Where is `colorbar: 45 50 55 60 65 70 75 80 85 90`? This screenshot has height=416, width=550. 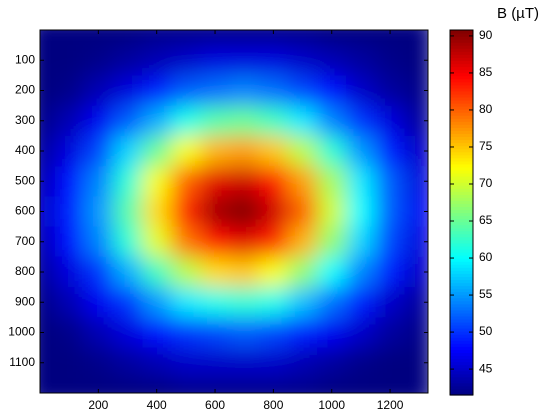
colorbar: 45 50 55 60 65 70 75 80 85 90 is located at coordinates (471, 212).